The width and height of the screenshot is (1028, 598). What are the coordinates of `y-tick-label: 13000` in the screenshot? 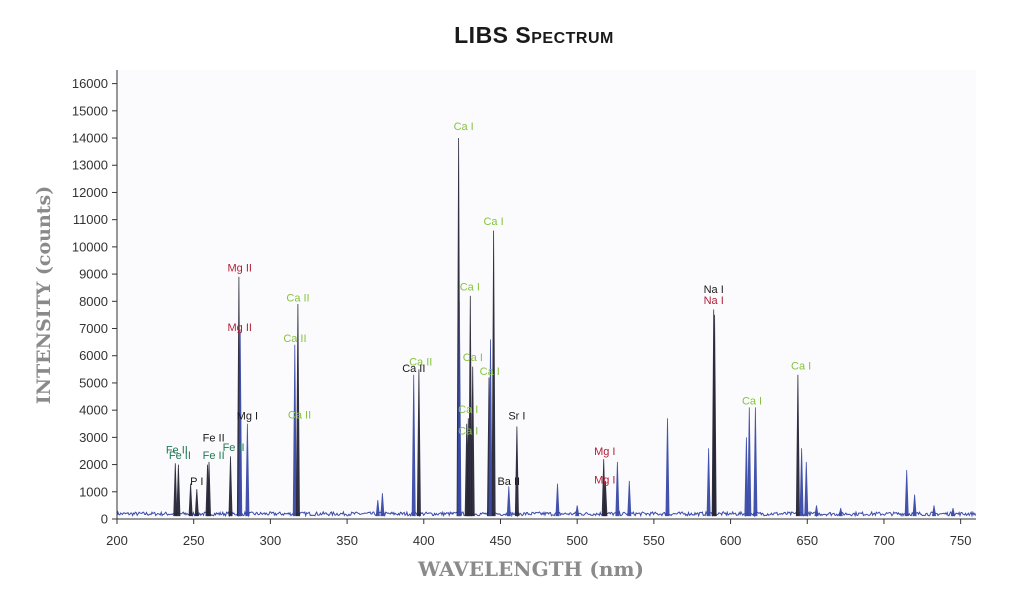 It's located at (90, 165).